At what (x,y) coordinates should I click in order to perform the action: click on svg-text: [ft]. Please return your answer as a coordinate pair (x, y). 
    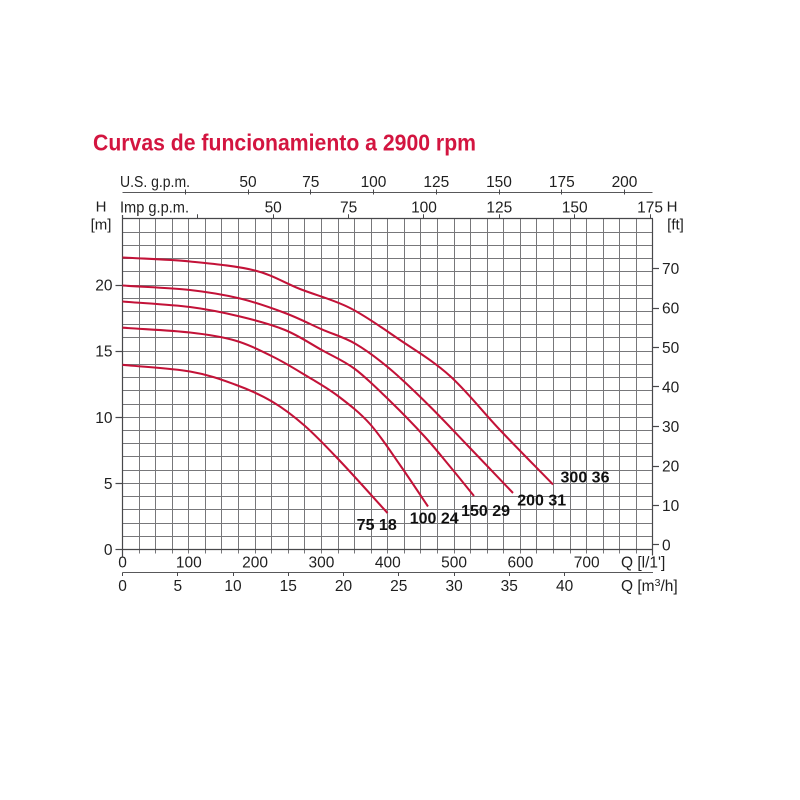
    Looking at the image, I should click on (675, 225).